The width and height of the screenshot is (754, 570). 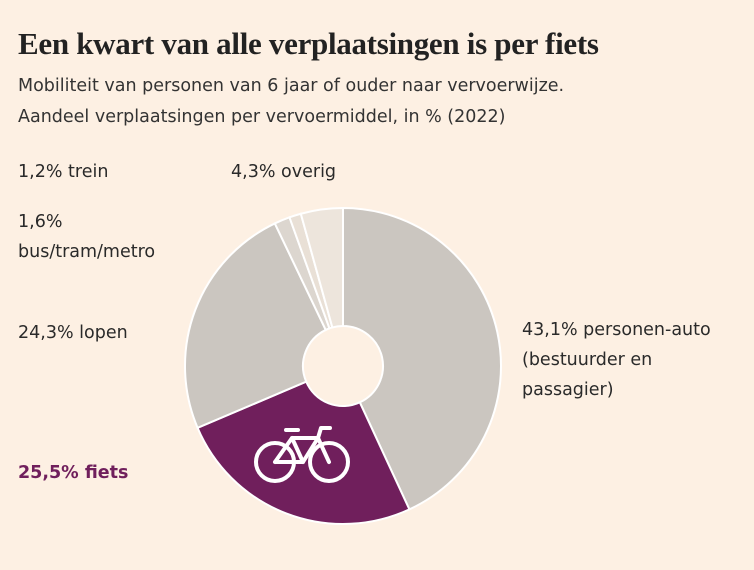 I want to click on category-label: bus/tram/metro, so click(x=87, y=252).